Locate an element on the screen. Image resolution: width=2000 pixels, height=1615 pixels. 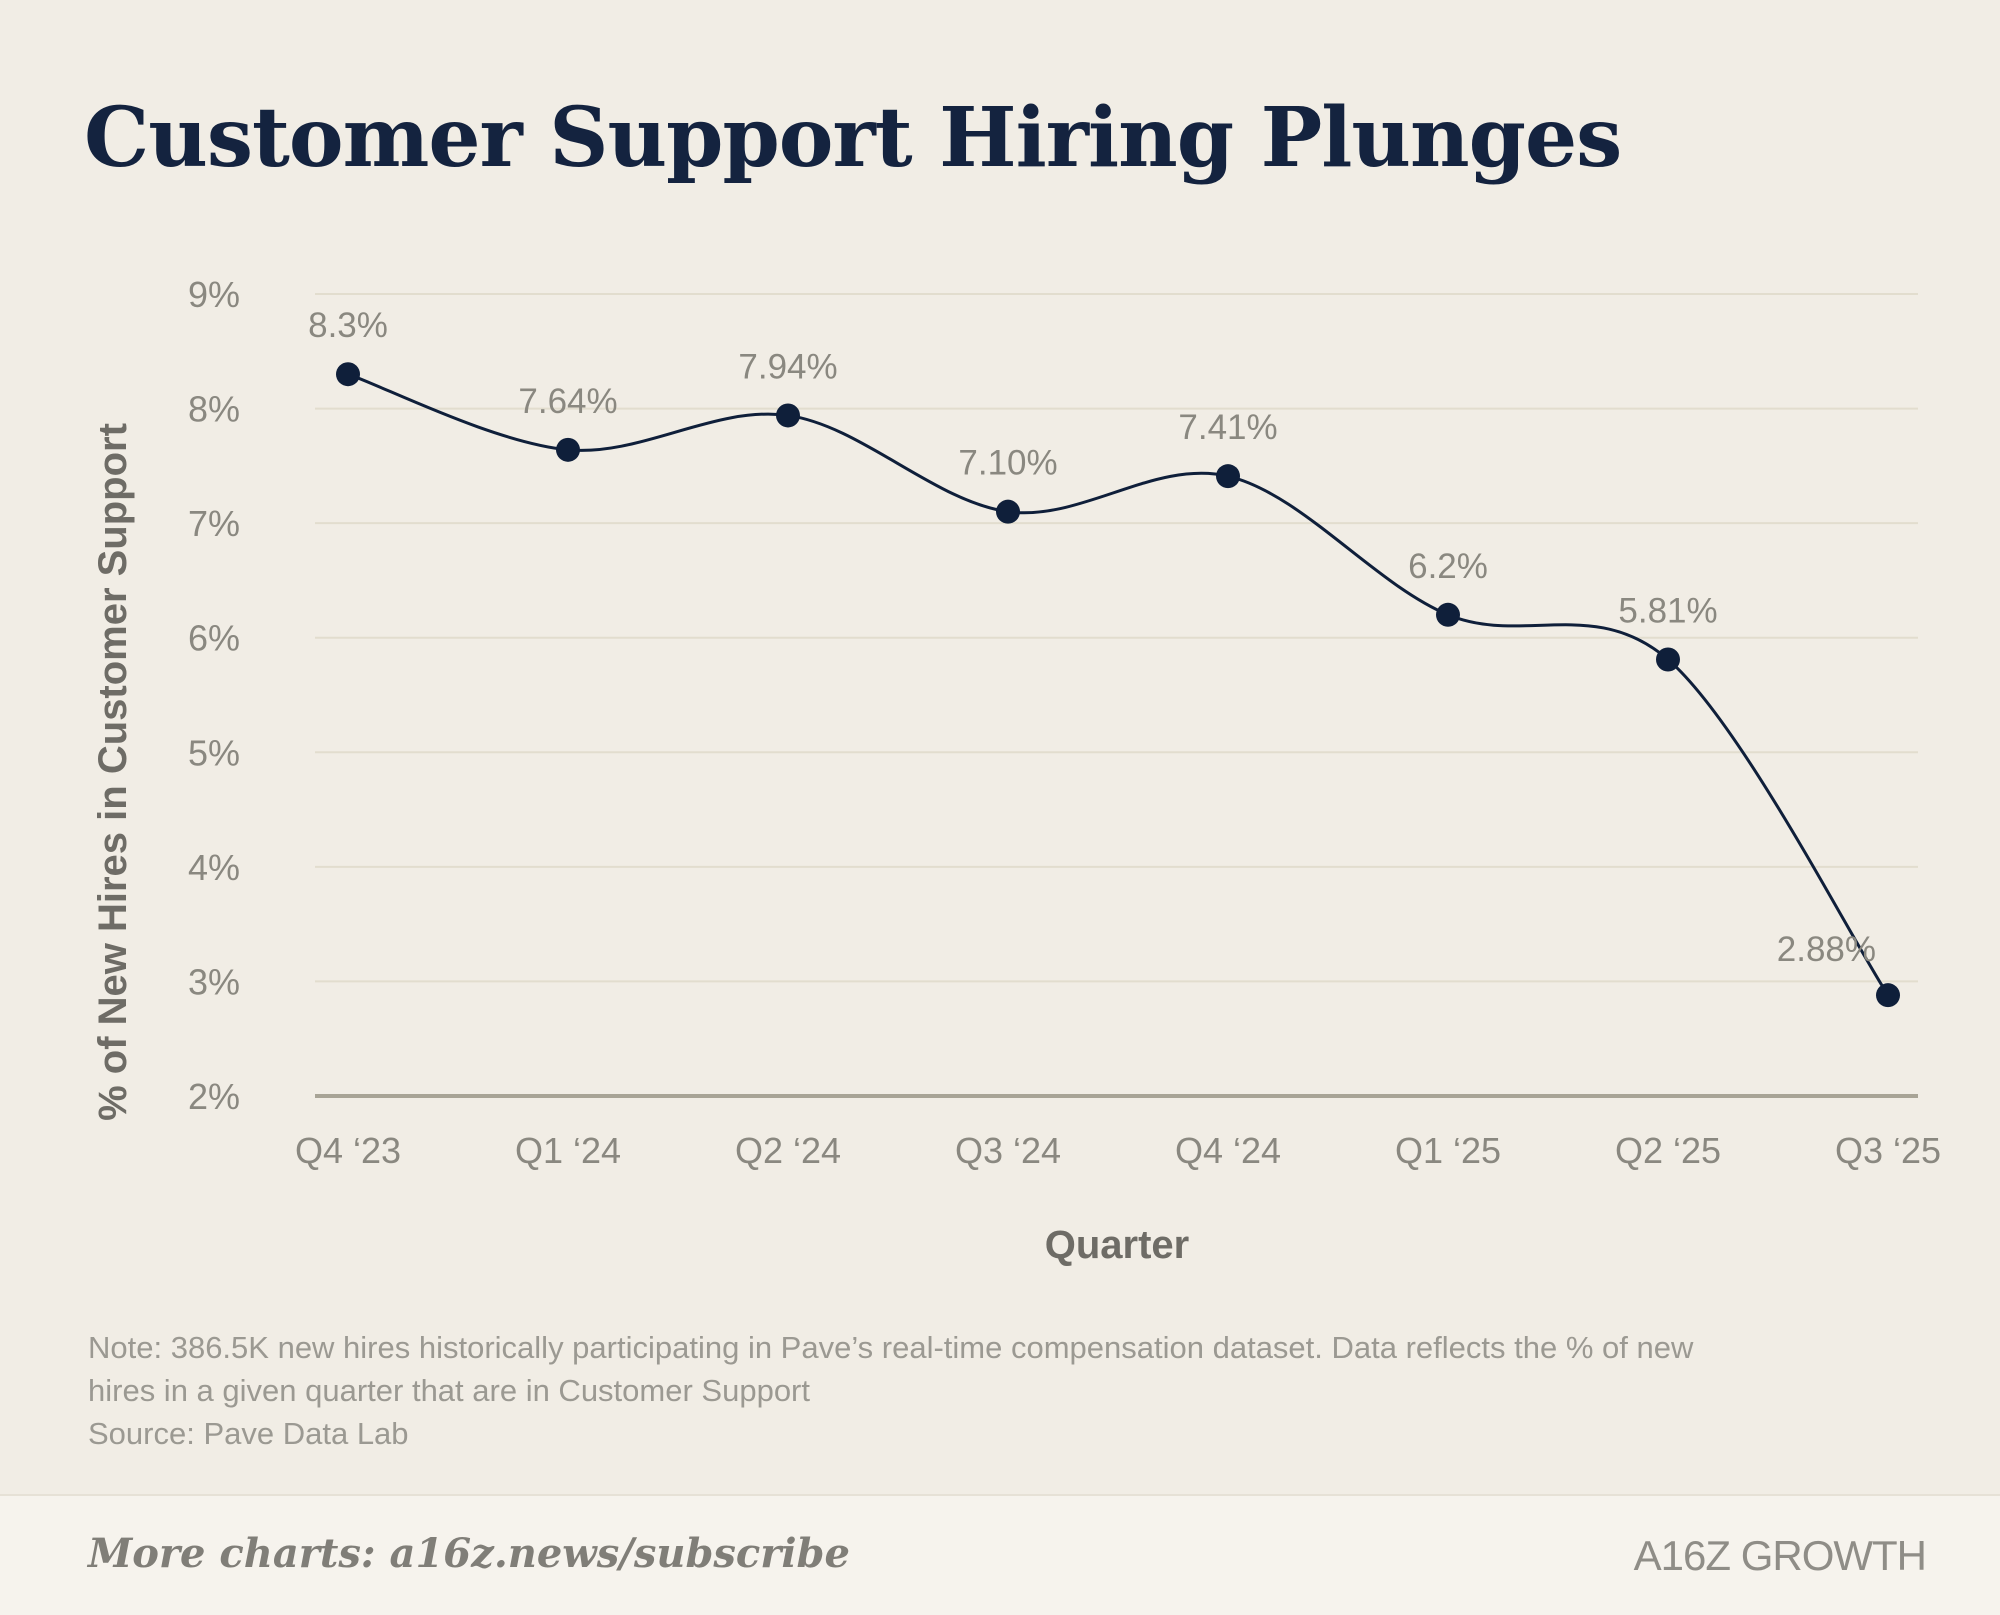
y-axis-label: % of New Hires in Customer Support is located at coordinates (113, 772).